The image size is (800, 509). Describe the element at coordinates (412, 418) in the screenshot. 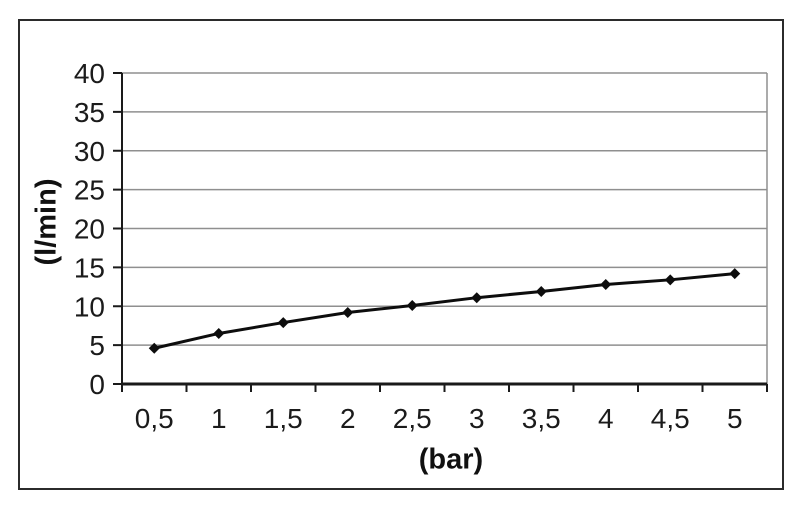

I see `x-tick-label: 2,5` at that location.